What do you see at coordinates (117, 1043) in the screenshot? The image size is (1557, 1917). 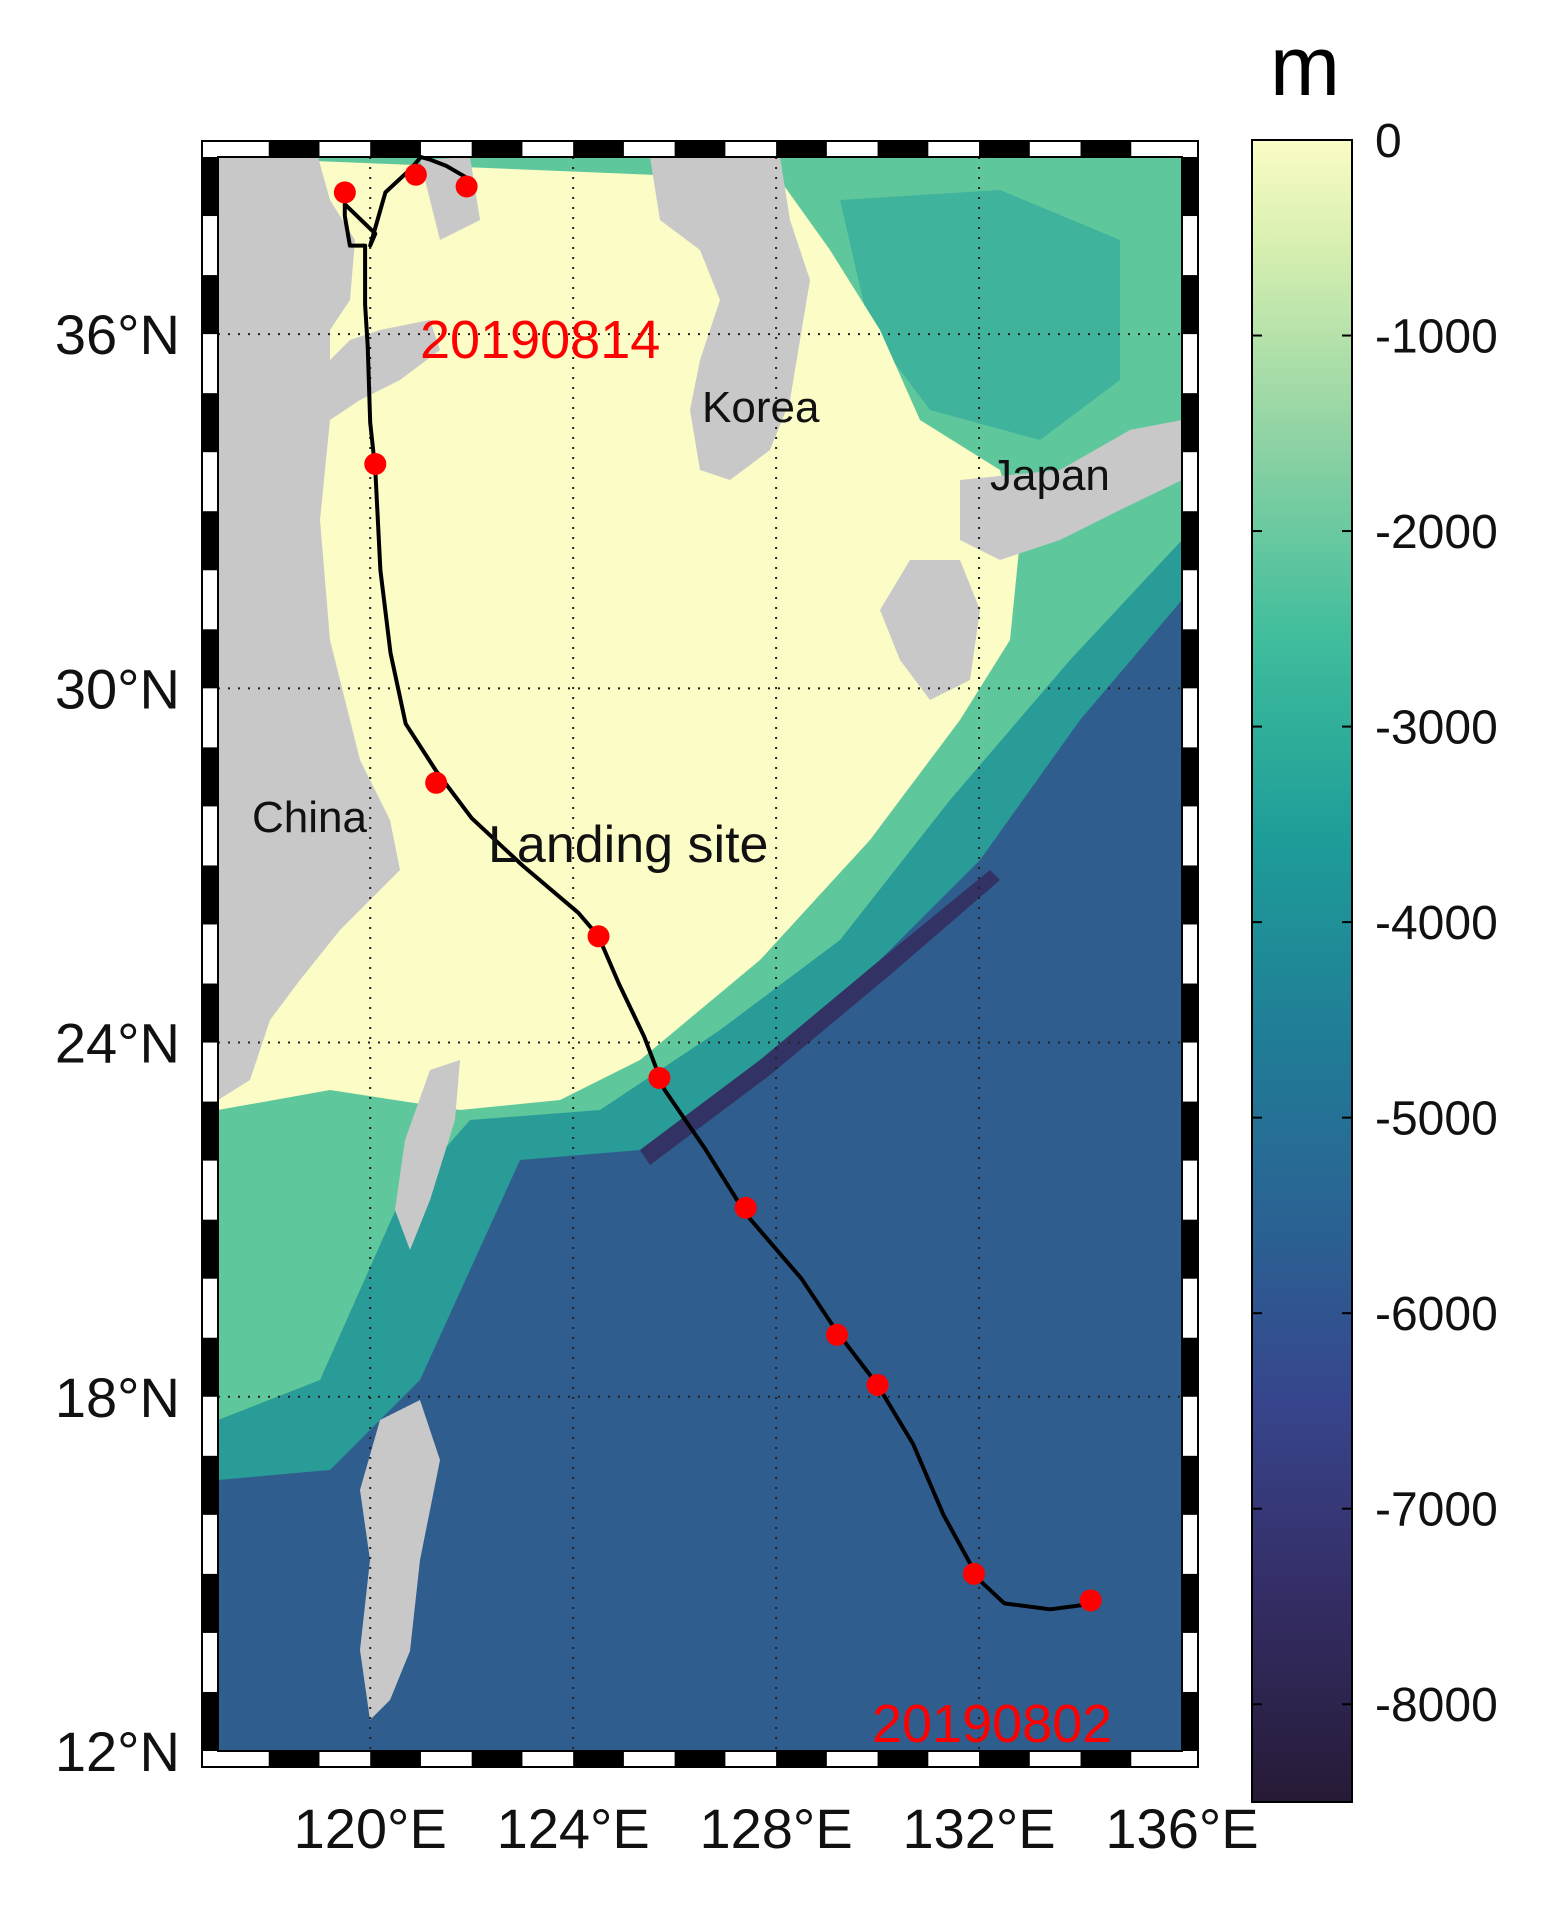 I see `lat-tick-label-2: 24°N` at bounding box center [117, 1043].